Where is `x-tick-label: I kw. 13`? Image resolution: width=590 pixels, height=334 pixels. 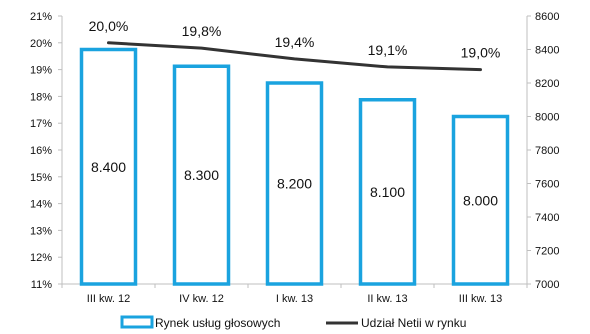
x-tick-label: I kw. 13 is located at coordinates (294, 299).